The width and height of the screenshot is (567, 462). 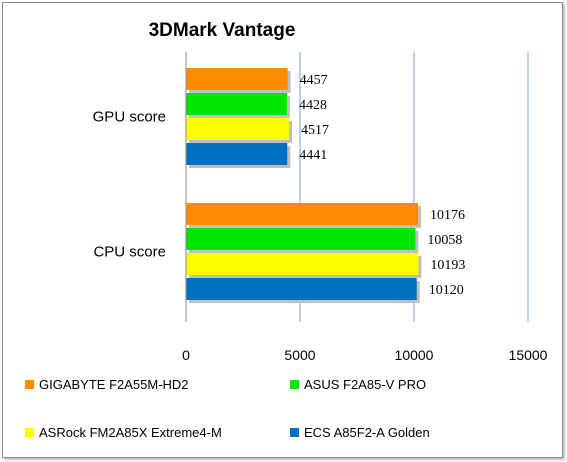 What do you see at coordinates (315, 130) in the screenshot?
I see `data-label: 4517` at bounding box center [315, 130].